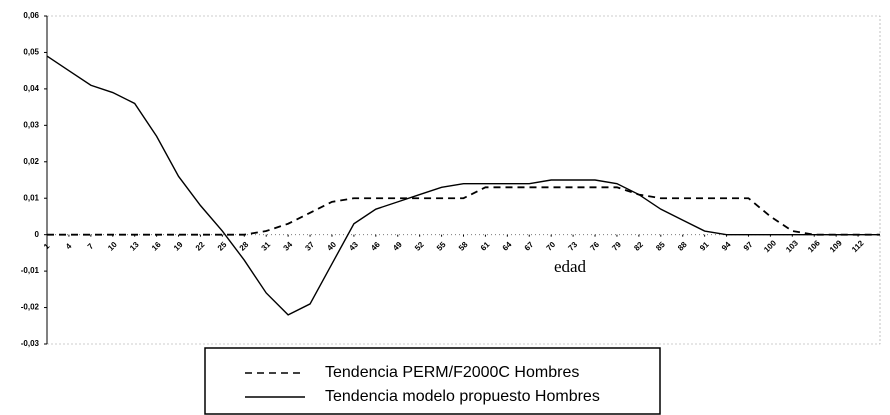 The image size is (890, 415). What do you see at coordinates (37, 234) in the screenshot?
I see `y-tick-label: 0` at bounding box center [37, 234].